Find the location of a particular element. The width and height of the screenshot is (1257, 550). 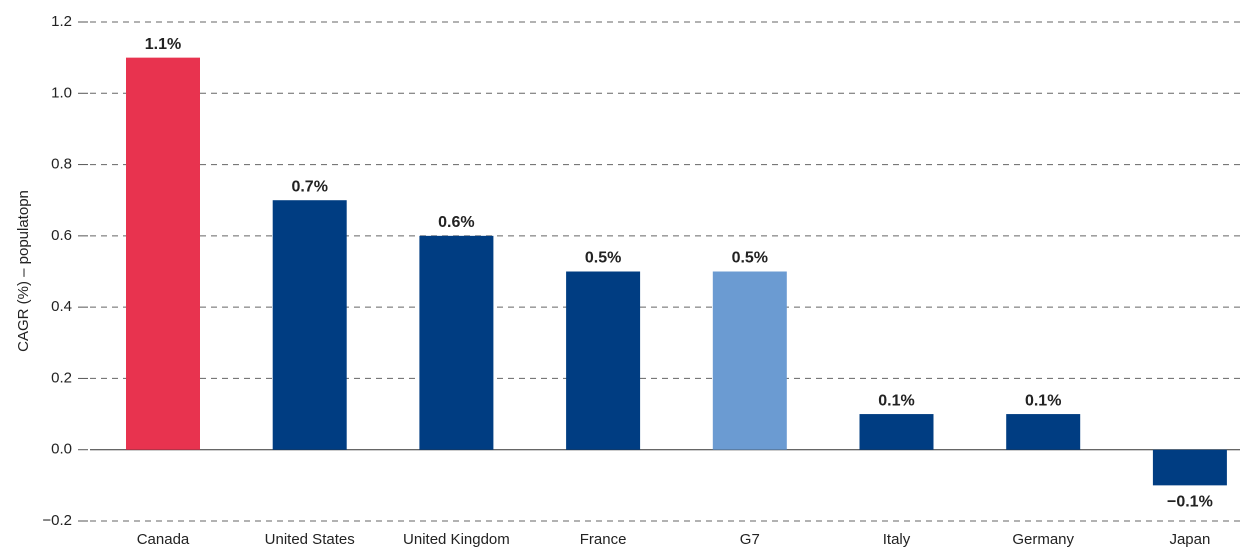

value-label: 1.1% is located at coordinates (163, 44).